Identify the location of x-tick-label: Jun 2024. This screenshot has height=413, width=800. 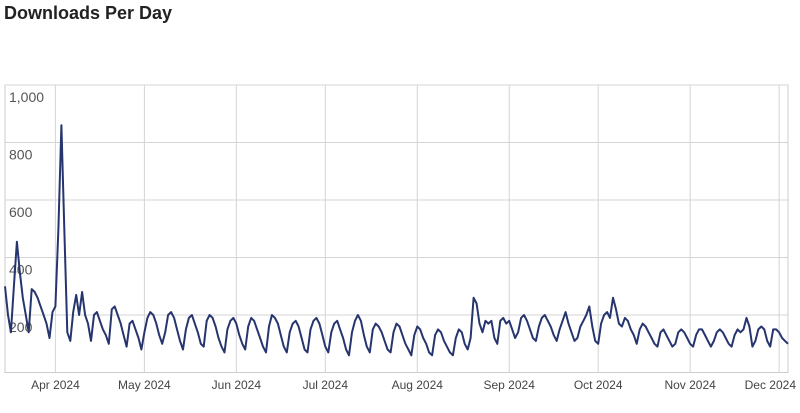
(237, 385).